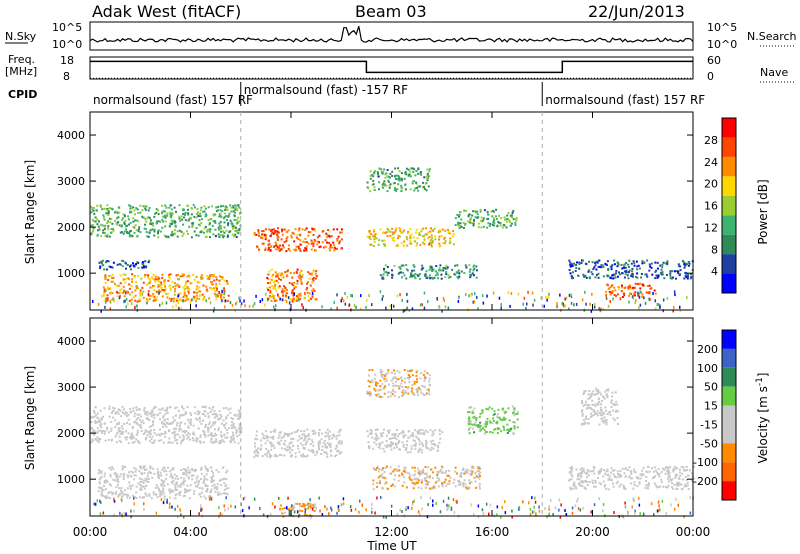 The height and width of the screenshot is (554, 800). What do you see at coordinates (67, 27) in the screenshot?
I see `nsky-tick-top: 10^5` at bounding box center [67, 27].